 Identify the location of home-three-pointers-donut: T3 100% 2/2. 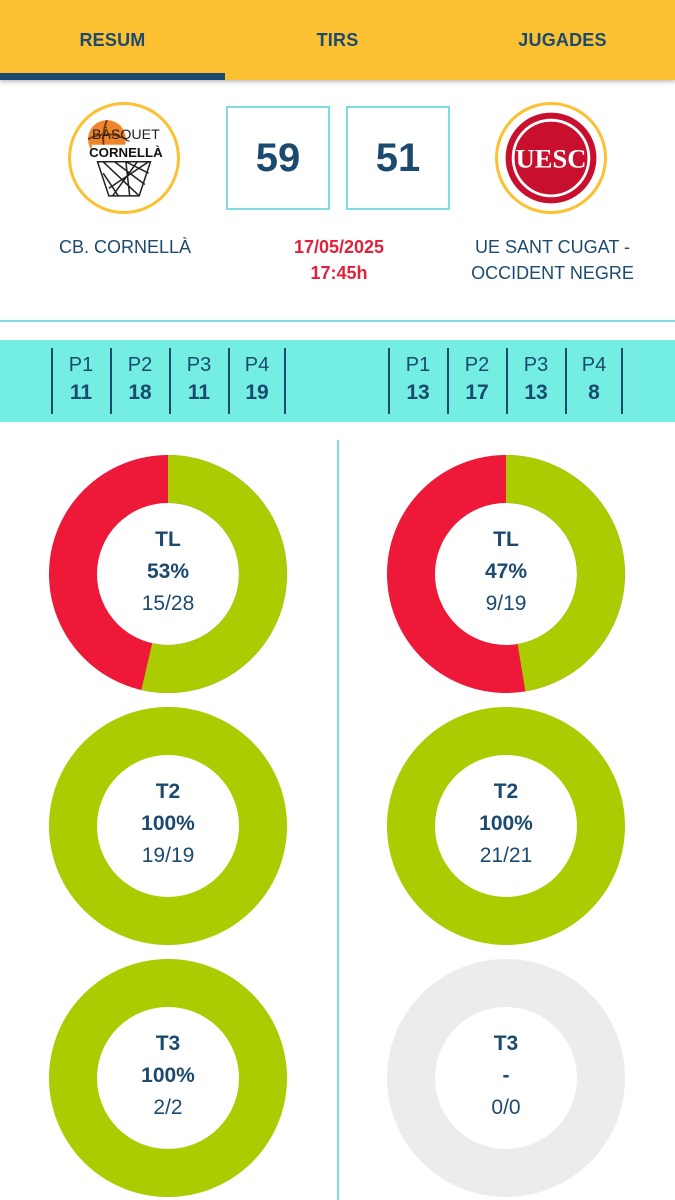
(168, 1078).